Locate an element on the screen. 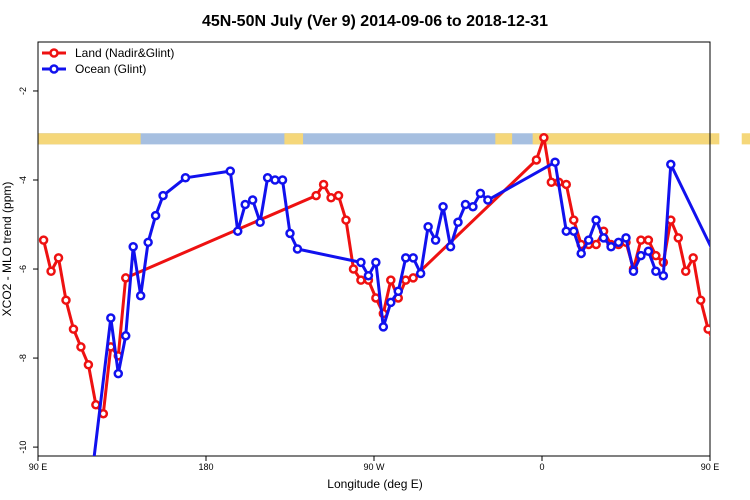 This screenshot has width=750, height=500. y-tick-label-3: -8 is located at coordinates (23, 358).